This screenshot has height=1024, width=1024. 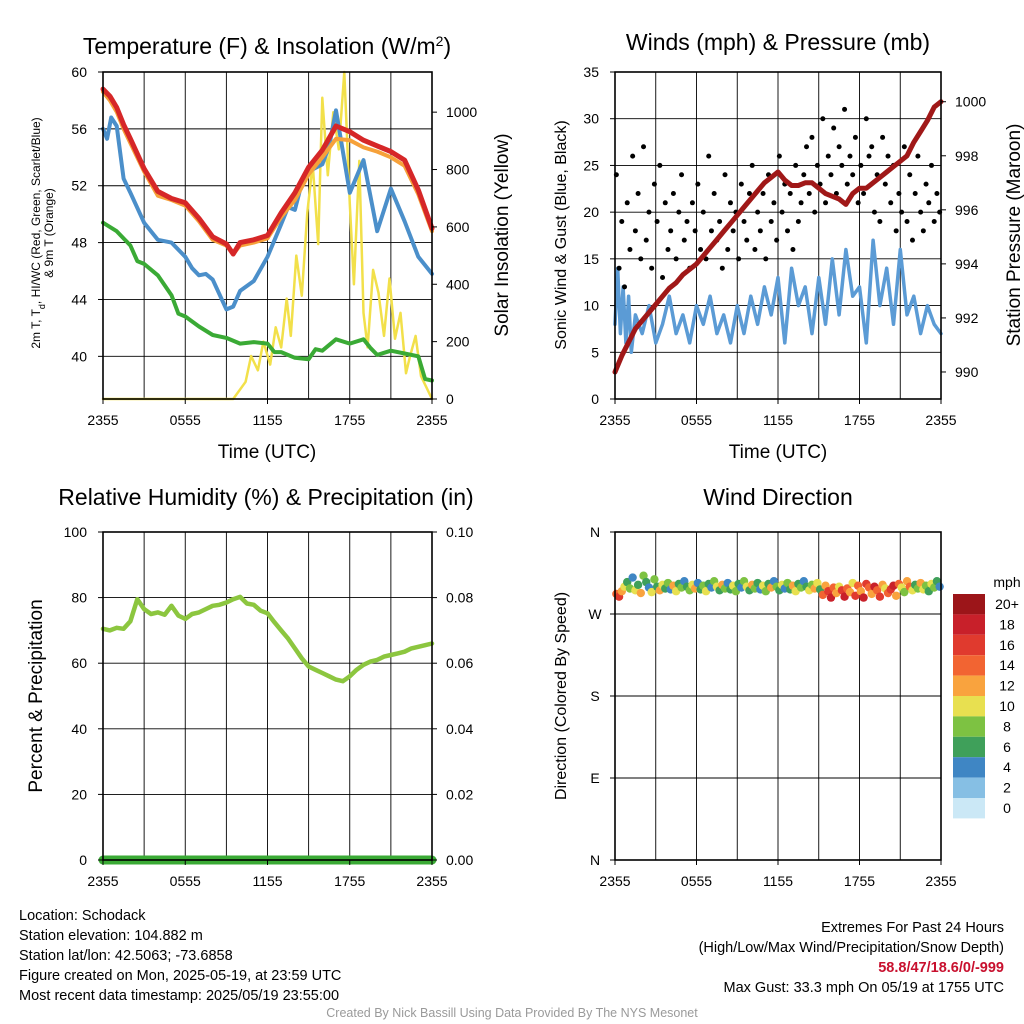 What do you see at coordinates (458, 227) in the screenshot?
I see `y2-tick-label: 600` at bounding box center [458, 227].